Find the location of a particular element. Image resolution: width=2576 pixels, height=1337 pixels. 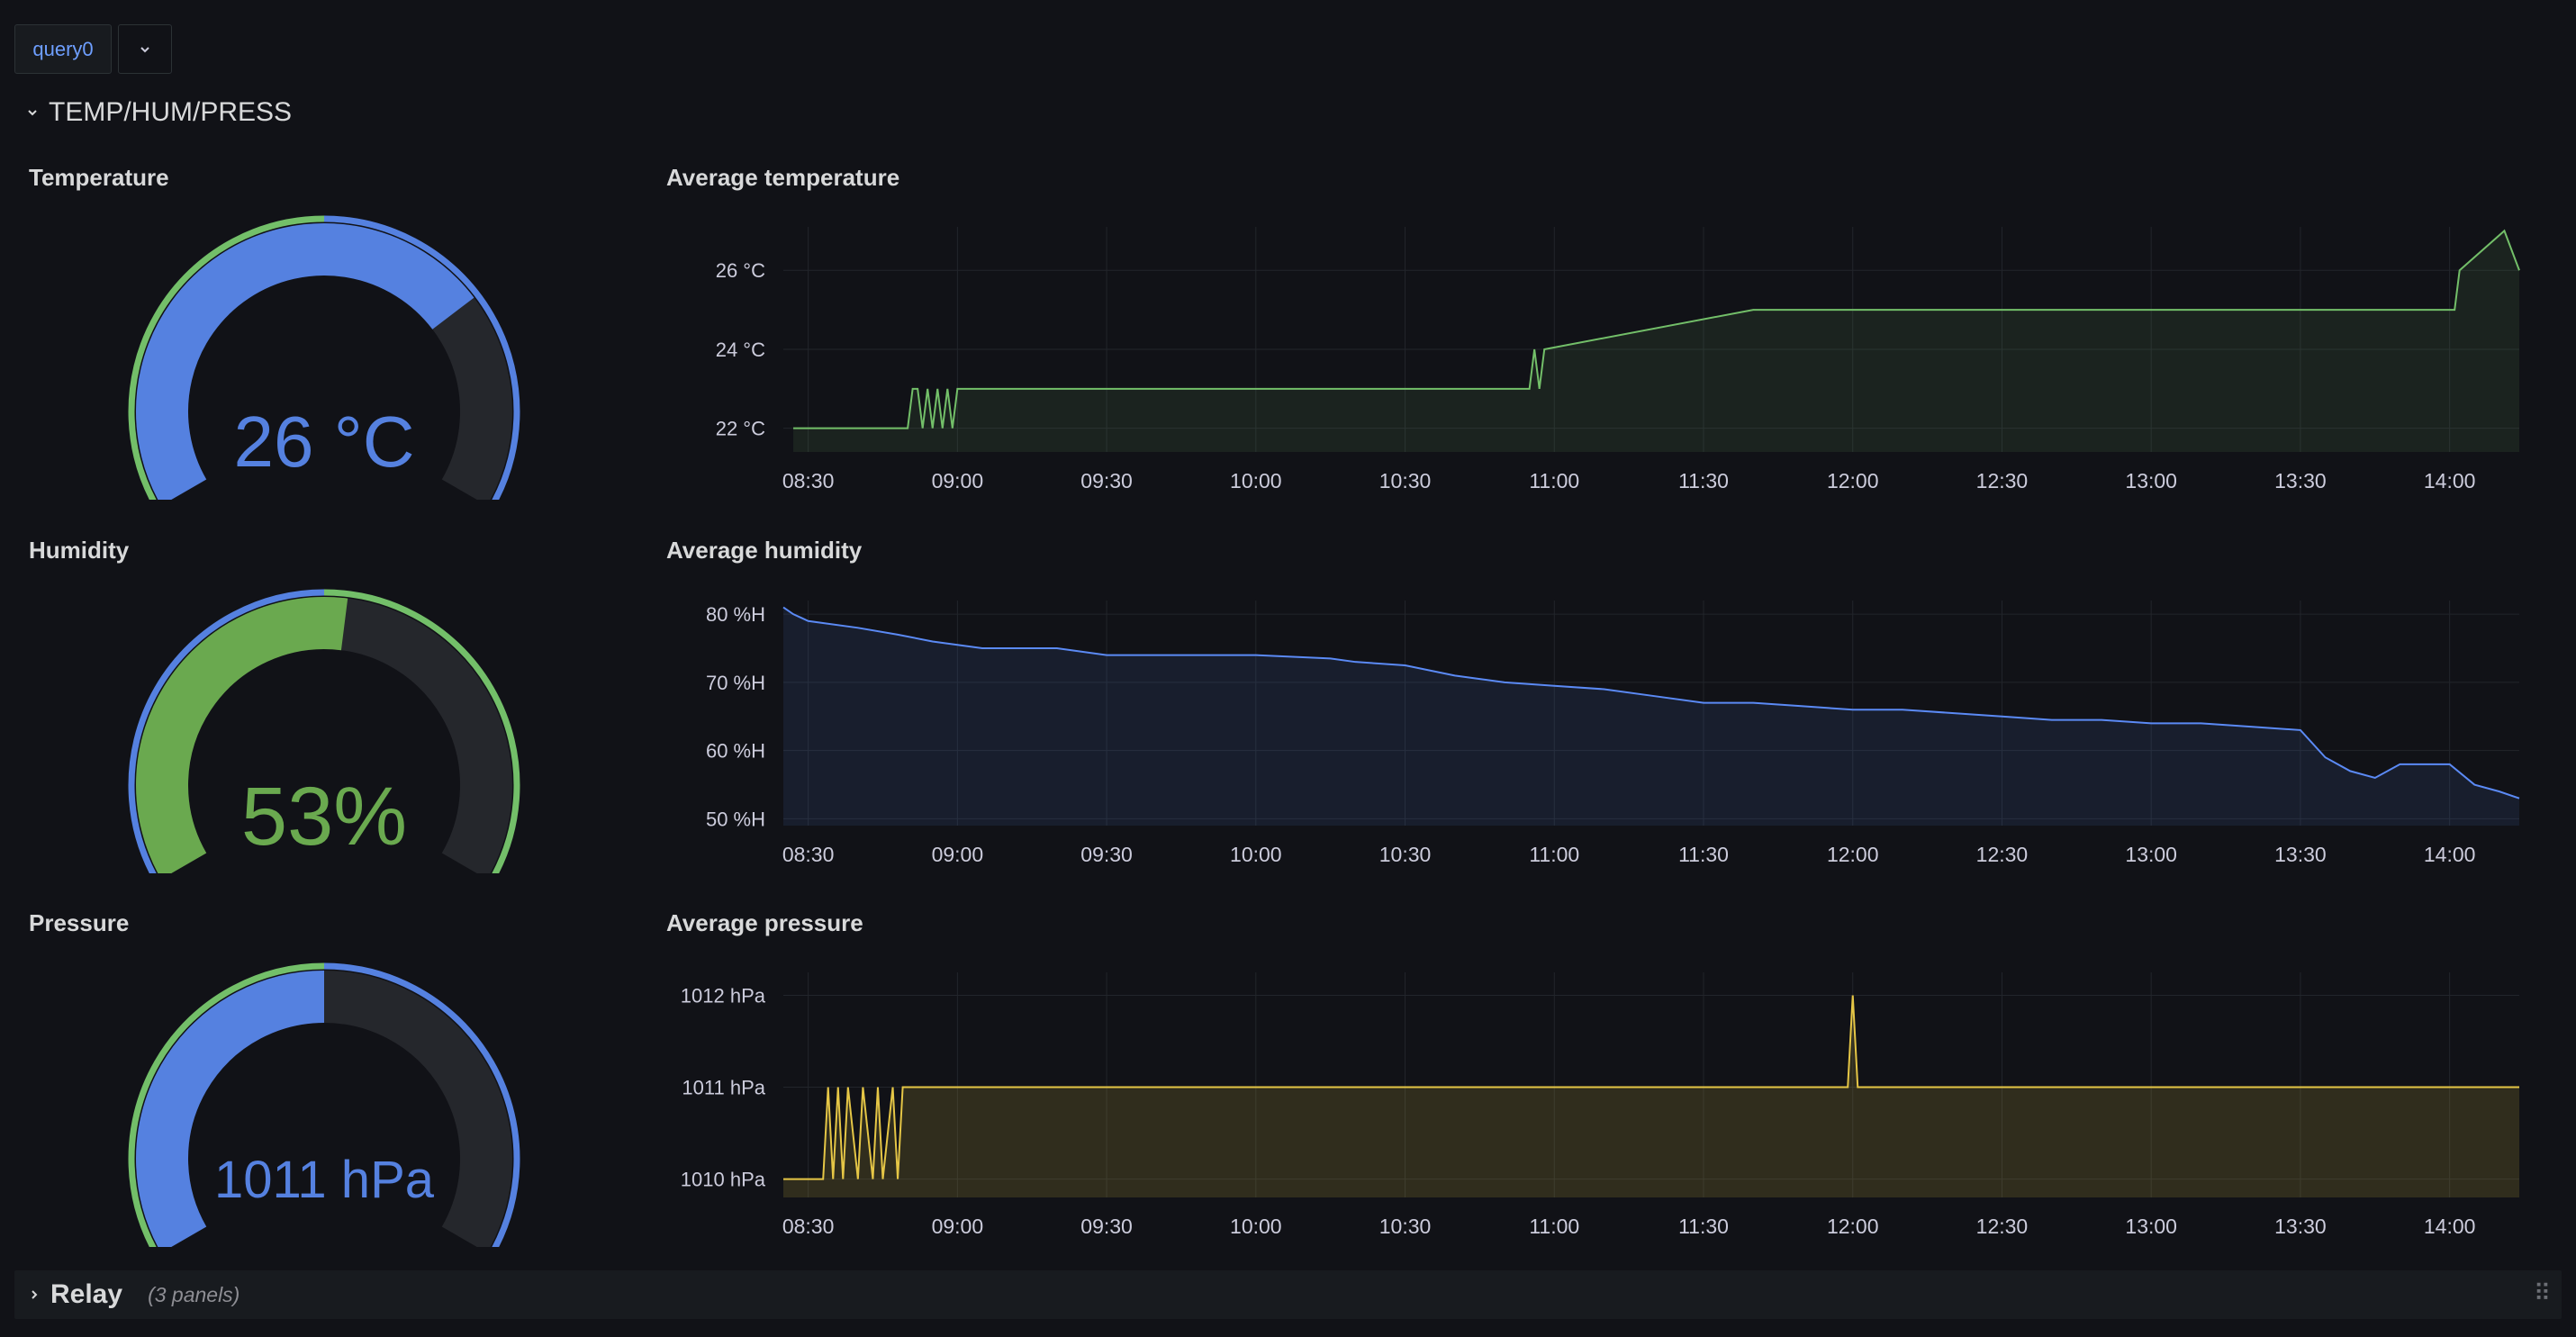

temperature-value: 26 °C is located at coordinates (324, 442).